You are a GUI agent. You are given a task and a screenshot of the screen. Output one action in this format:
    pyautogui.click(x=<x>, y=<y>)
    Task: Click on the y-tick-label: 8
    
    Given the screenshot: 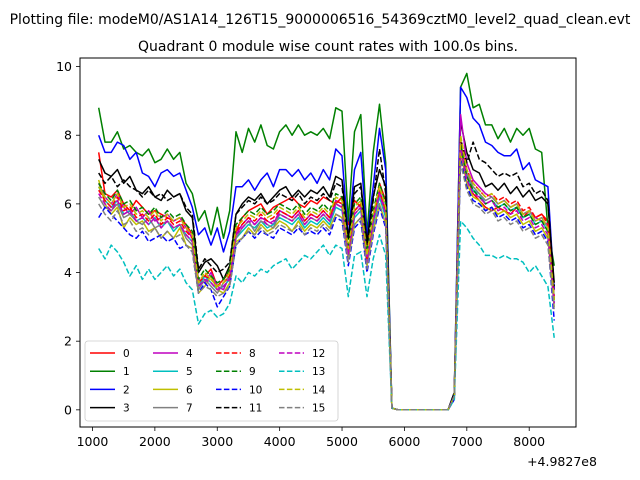 What is the action you would take?
    pyautogui.click(x=68, y=135)
    